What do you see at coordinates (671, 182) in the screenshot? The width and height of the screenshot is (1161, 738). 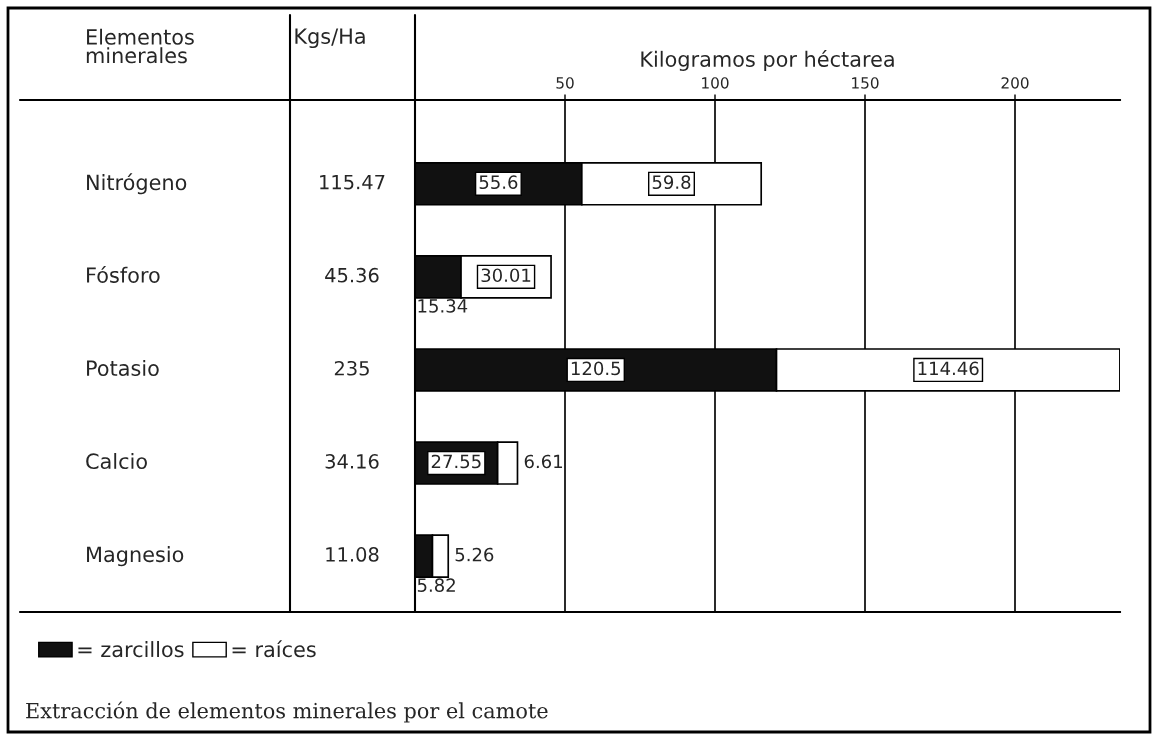 I see `data-label: 59.8` at bounding box center [671, 182].